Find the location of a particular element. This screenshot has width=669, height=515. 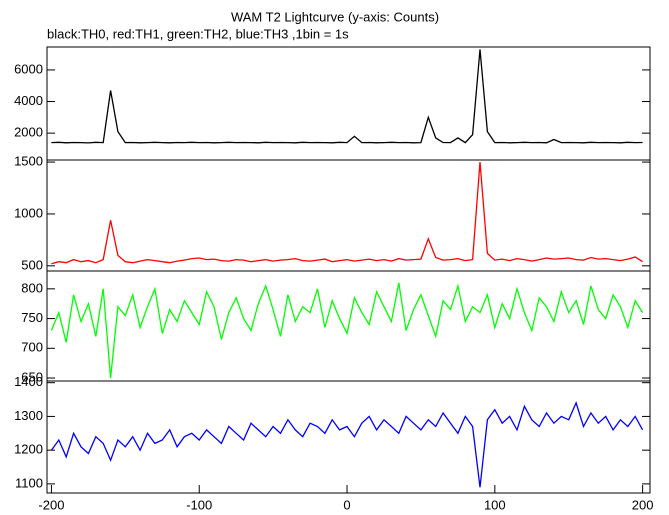

y-tick-label: 1400 is located at coordinates (28, 381).